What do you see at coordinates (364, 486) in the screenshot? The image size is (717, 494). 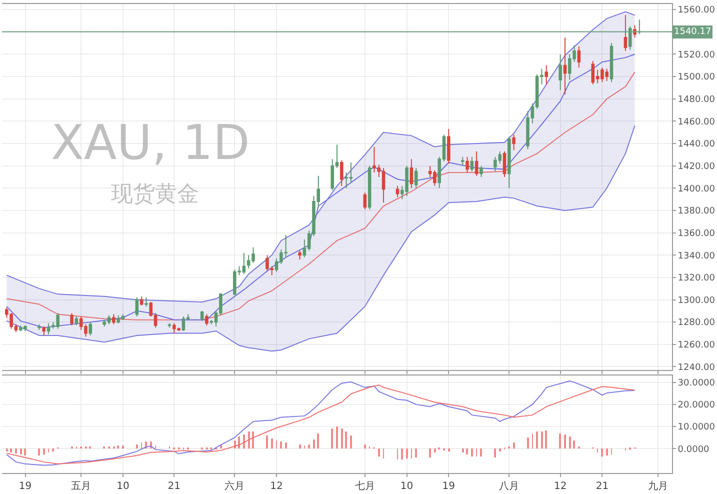 I see `x-tick-label: 七月` at bounding box center [364, 486].